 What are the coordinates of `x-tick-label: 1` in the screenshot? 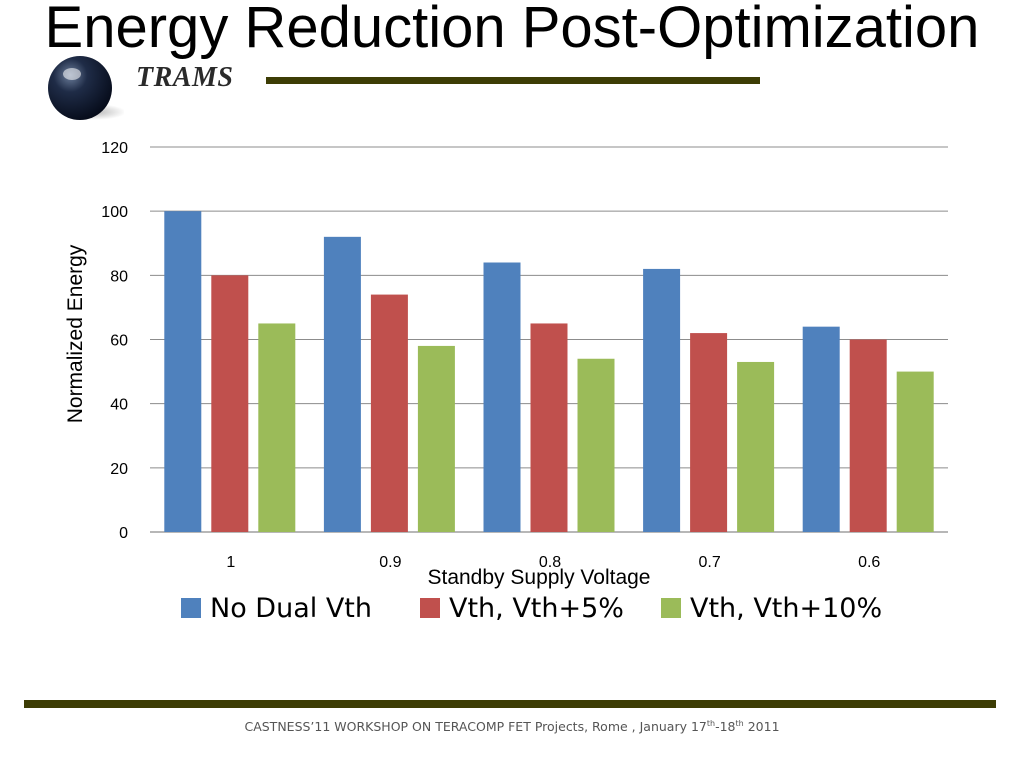 It's located at (230, 562).